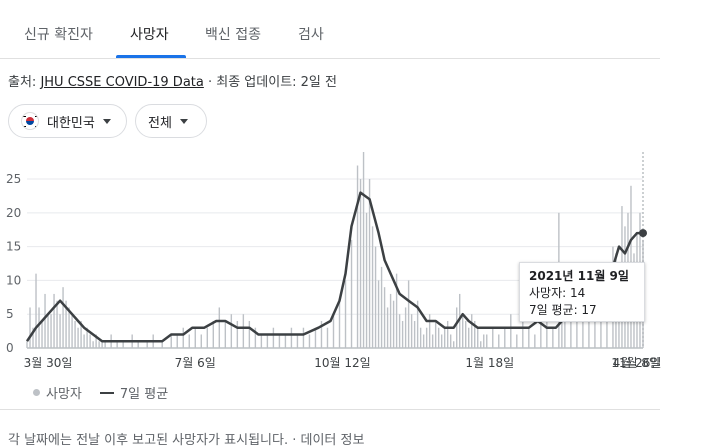 The image size is (703, 448). Describe the element at coordinates (122, 82) in the screenshot. I see `source-link: JHU CSSE COVID-19 Data` at that location.